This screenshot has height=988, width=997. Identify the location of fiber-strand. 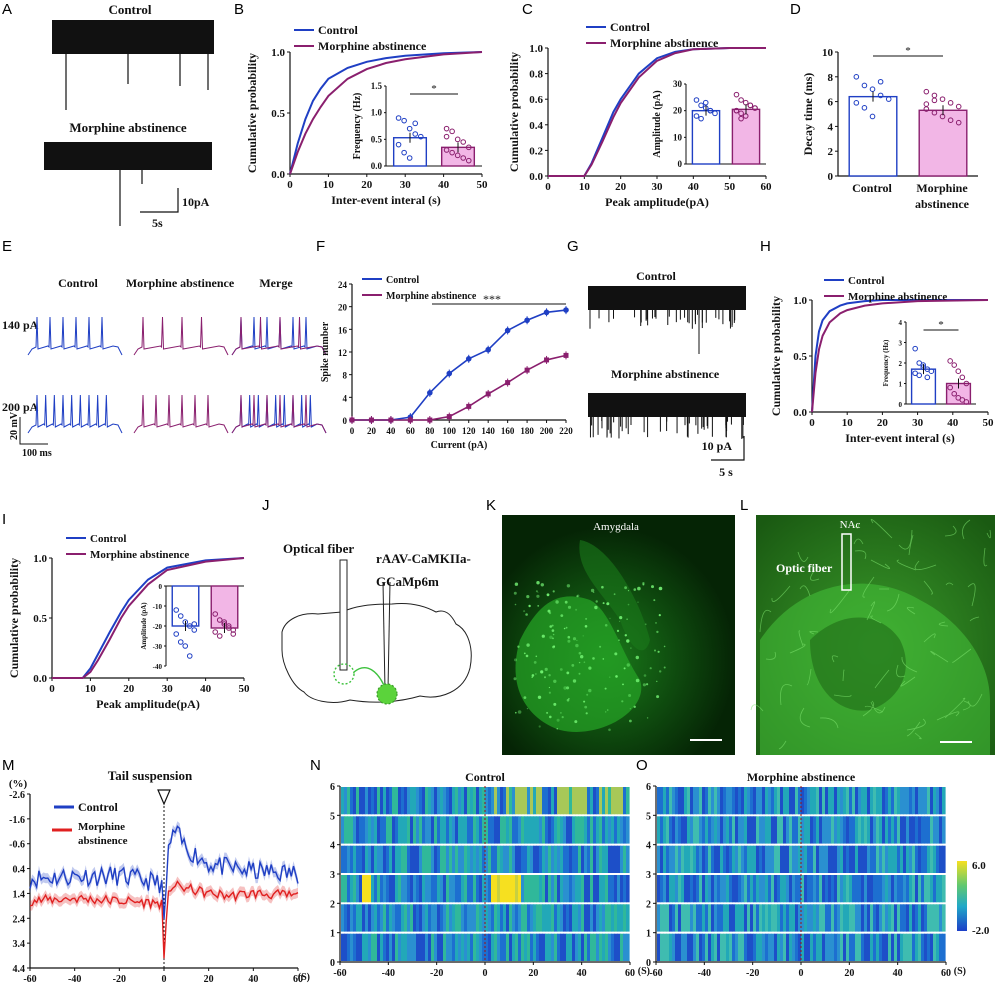
(815, 575).